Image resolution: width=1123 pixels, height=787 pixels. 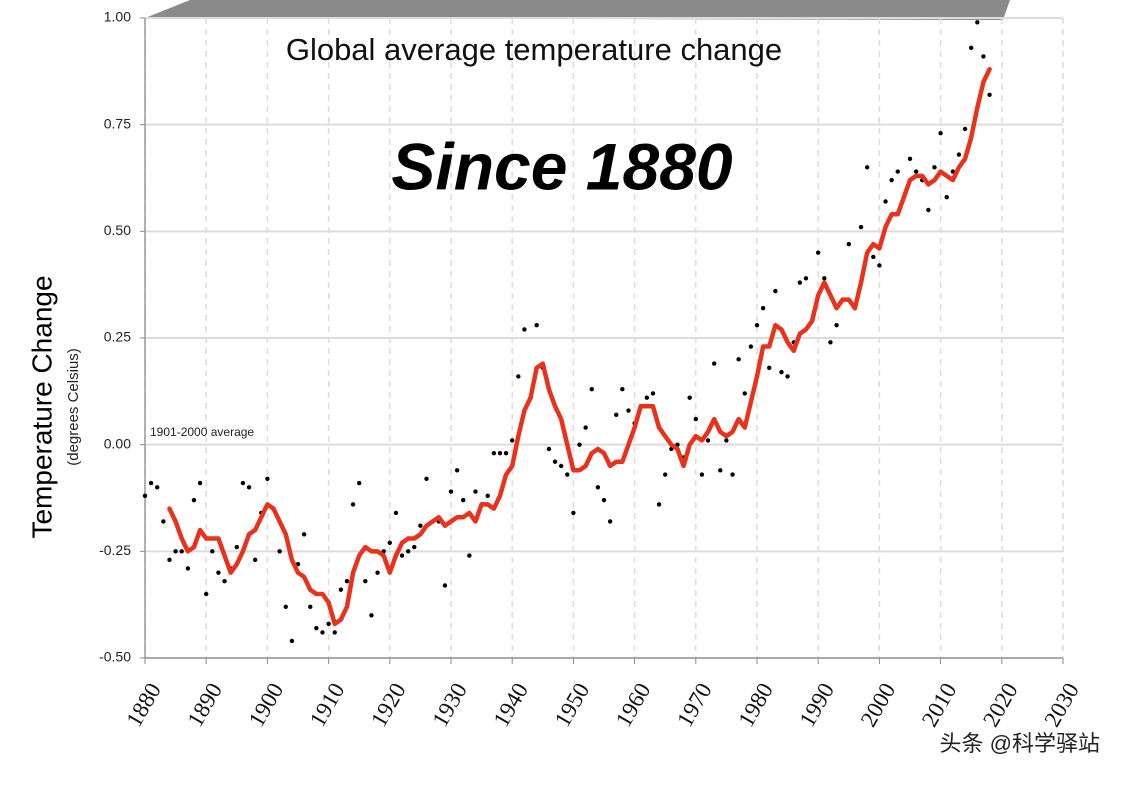 I want to click on y-tick-label: 0.75, so click(x=117, y=123).